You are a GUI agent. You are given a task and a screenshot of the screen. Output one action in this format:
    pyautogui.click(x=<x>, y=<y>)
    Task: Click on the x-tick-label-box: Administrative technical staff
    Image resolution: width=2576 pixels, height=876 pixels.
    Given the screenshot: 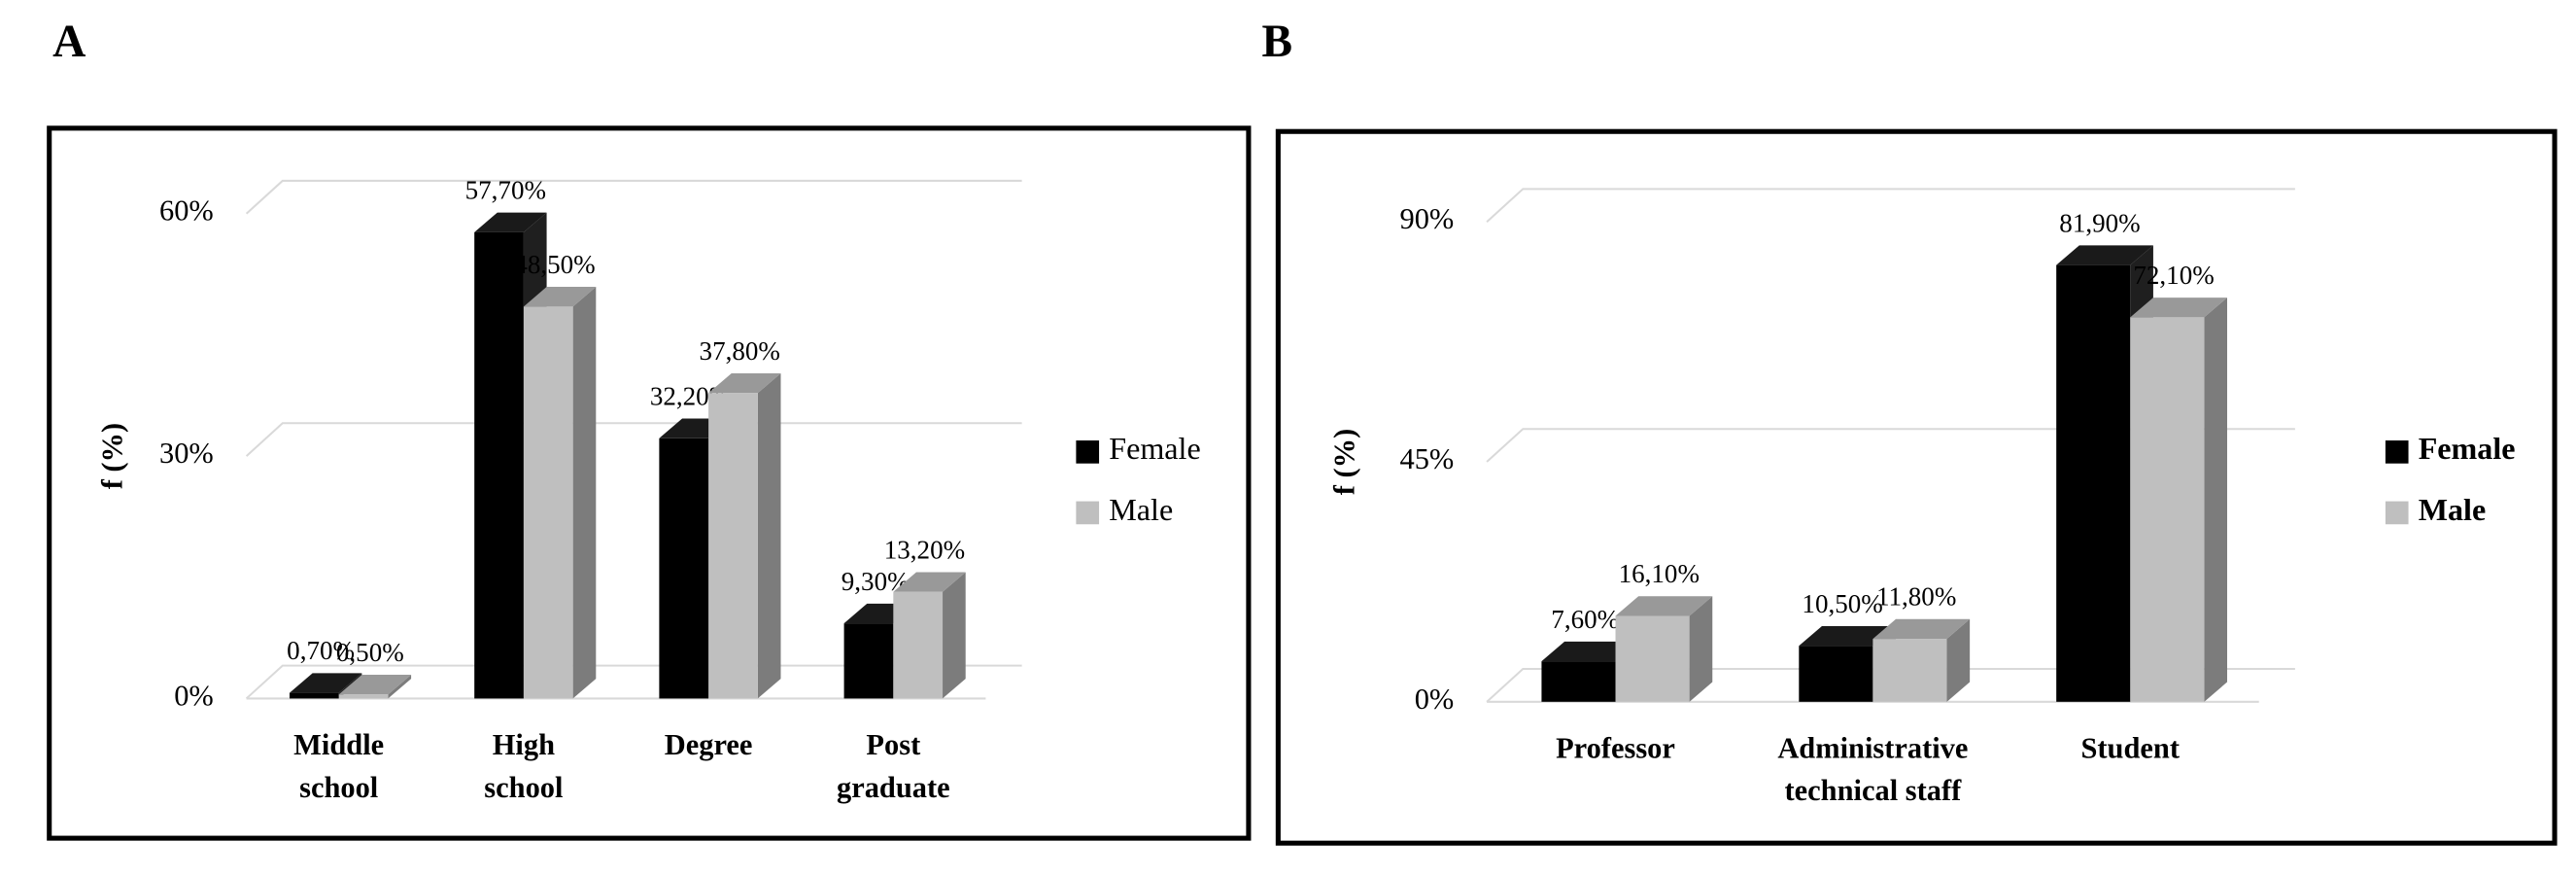 What is the action you would take?
    pyautogui.click(x=1873, y=769)
    